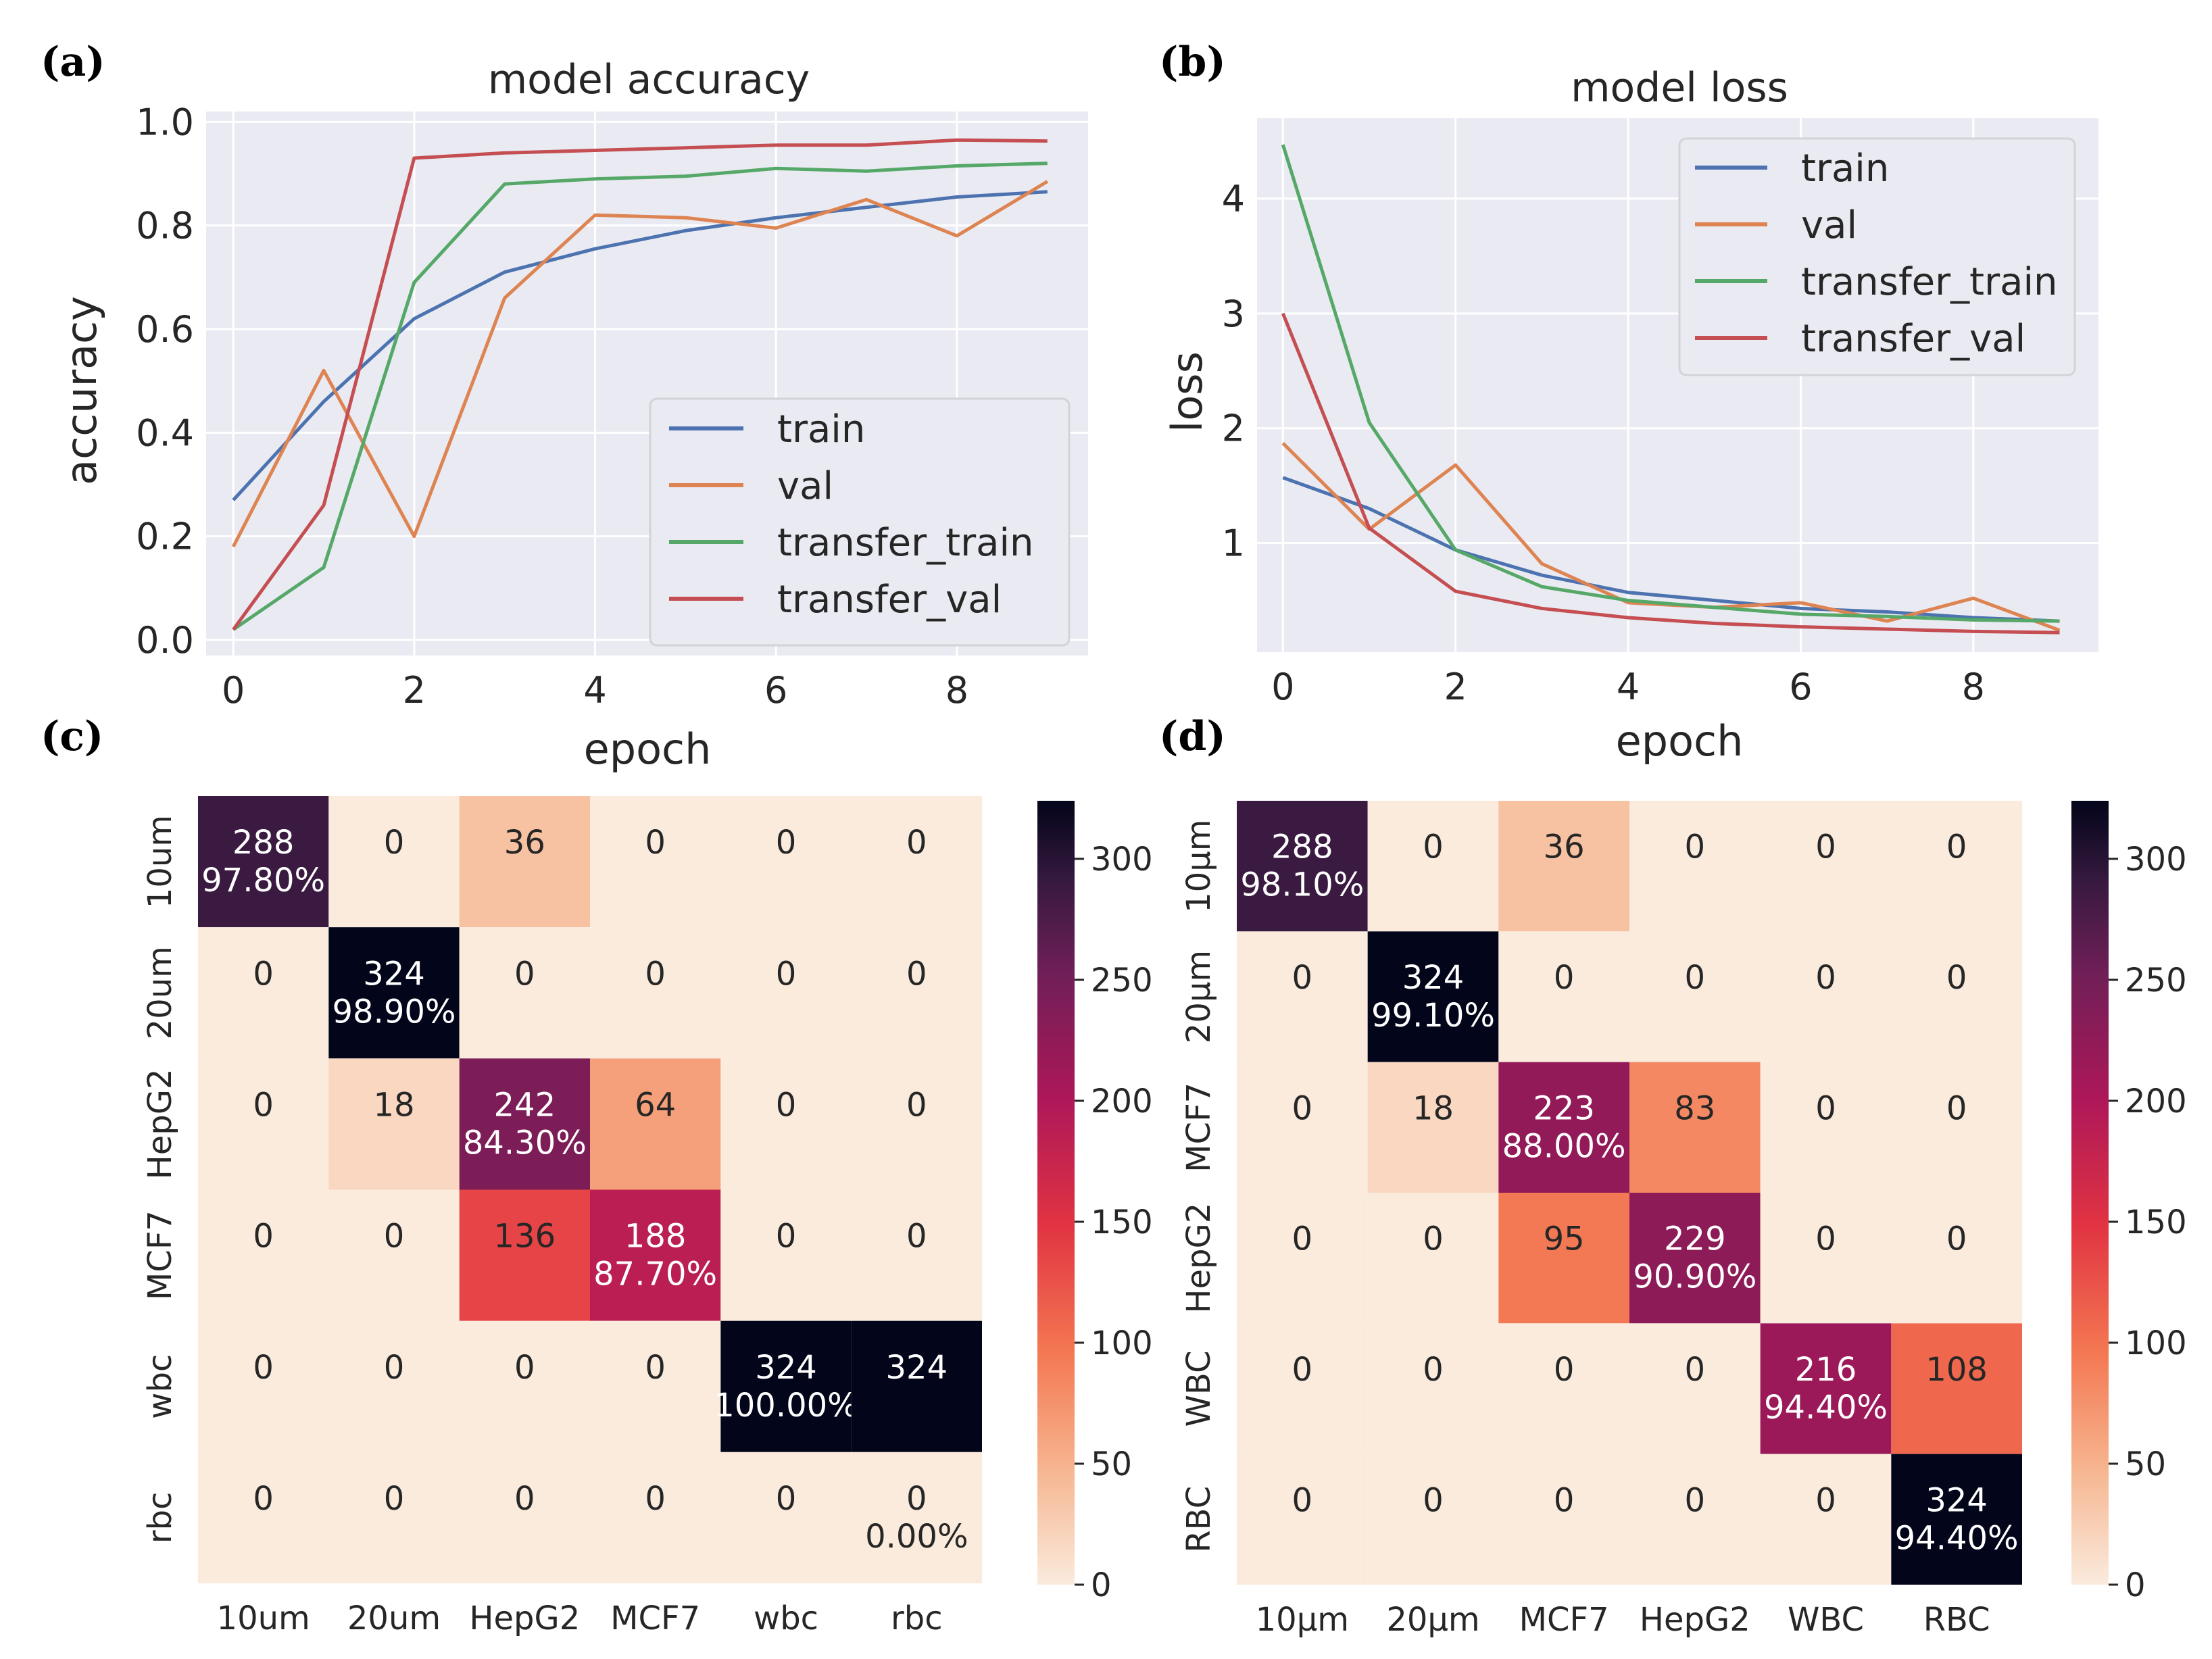  What do you see at coordinates (1913, 339) in the screenshot?
I see `loss-legend-transfer-val-label: transfer_val` at bounding box center [1913, 339].